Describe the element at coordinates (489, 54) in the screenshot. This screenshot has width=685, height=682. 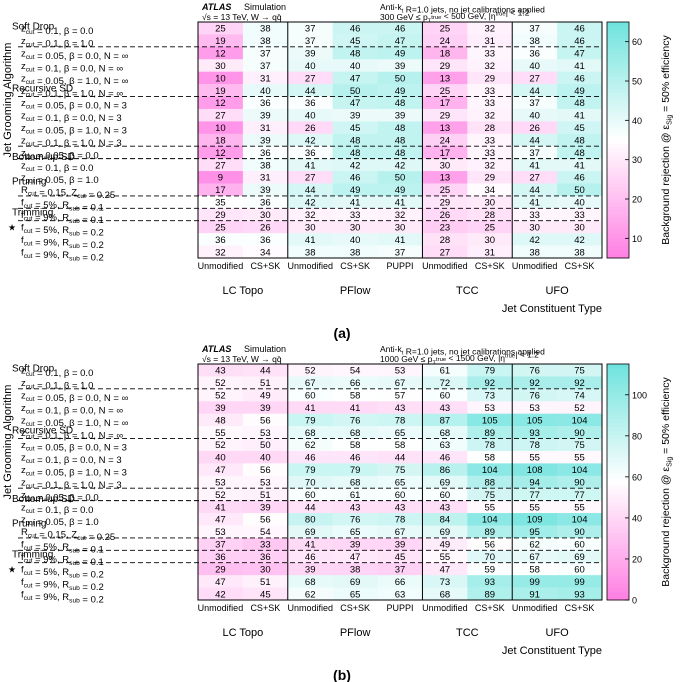
I see `cell-value: 33` at that location.